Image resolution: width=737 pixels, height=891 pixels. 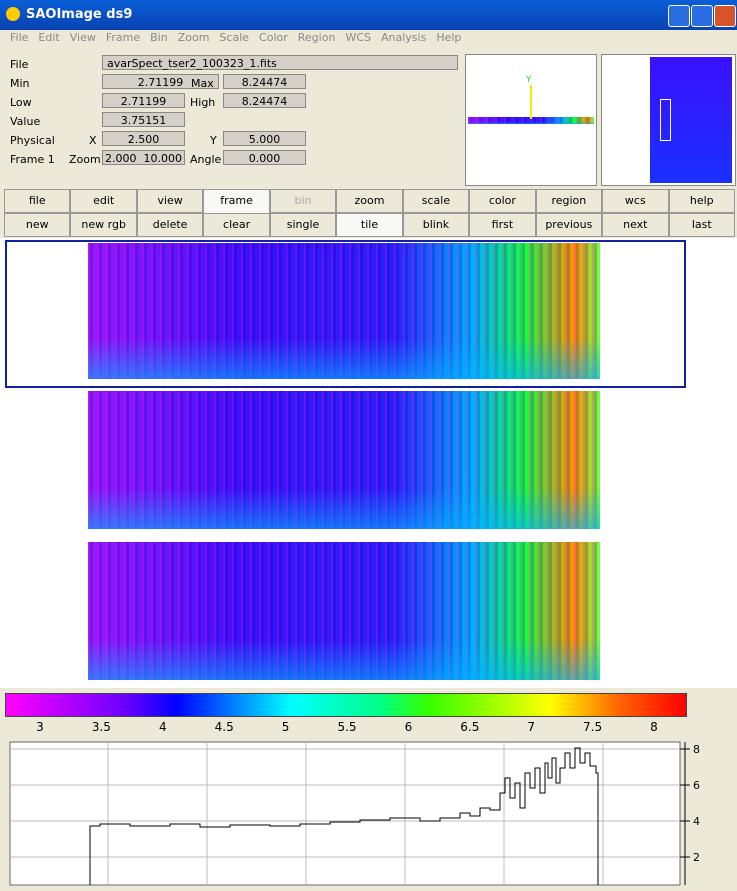 I want to click on label: Frame 1, so click(x=32, y=159).